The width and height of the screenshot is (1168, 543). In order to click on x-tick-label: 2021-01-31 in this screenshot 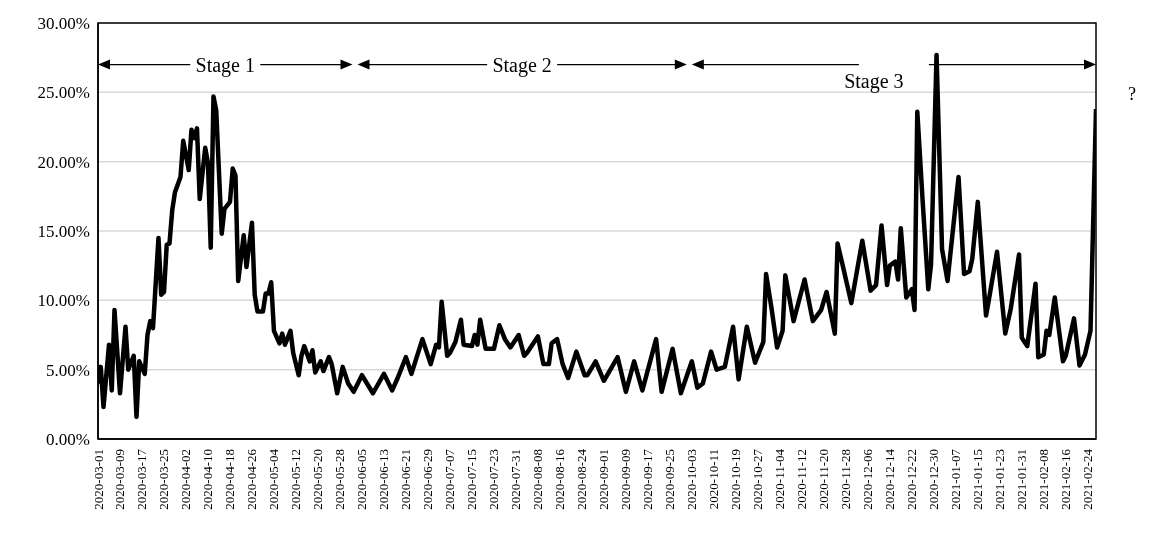, I will do `click(1022, 479)`.